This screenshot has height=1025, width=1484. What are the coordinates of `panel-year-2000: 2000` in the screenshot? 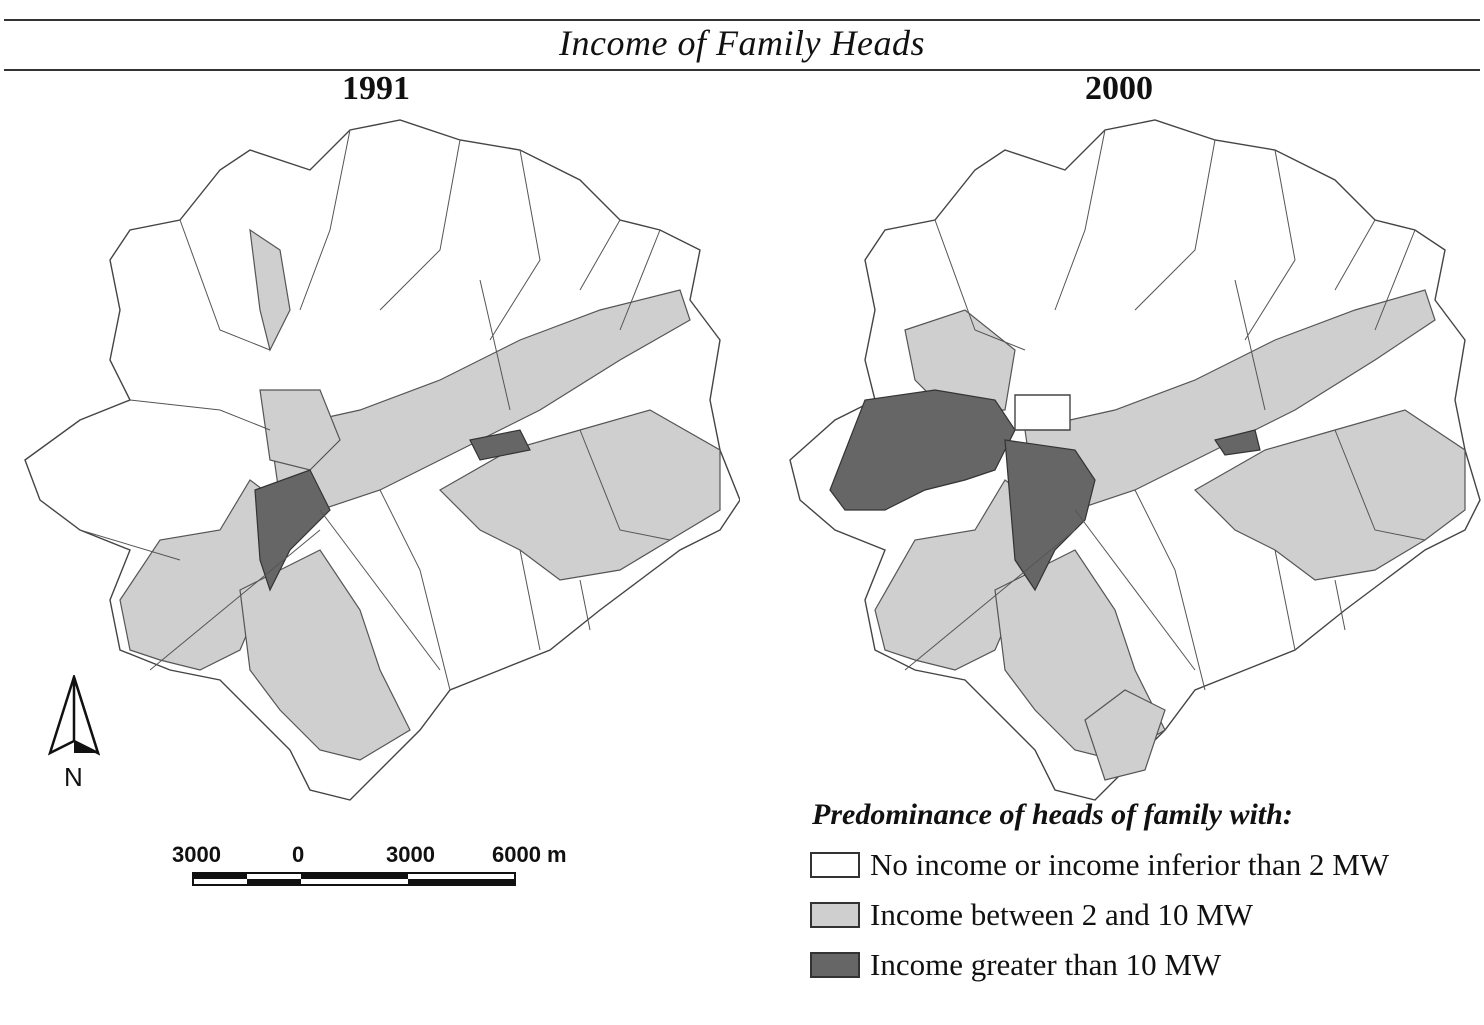 It's located at (1119, 88).